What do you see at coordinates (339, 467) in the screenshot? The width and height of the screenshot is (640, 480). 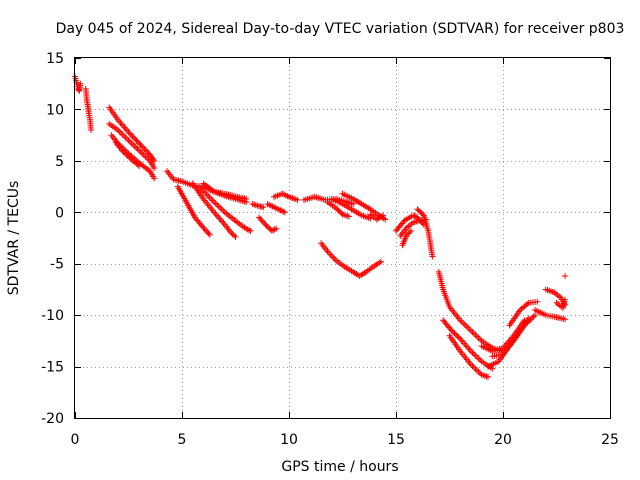 I see `x-axis-label: GPS time / hours` at bounding box center [339, 467].